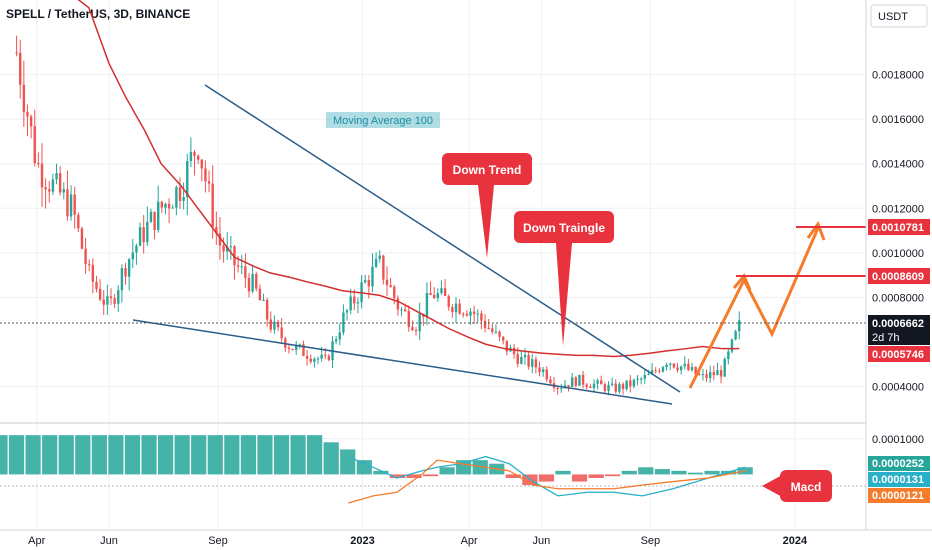  I want to click on moving-average-value-label: 0.0005746, so click(899, 354).